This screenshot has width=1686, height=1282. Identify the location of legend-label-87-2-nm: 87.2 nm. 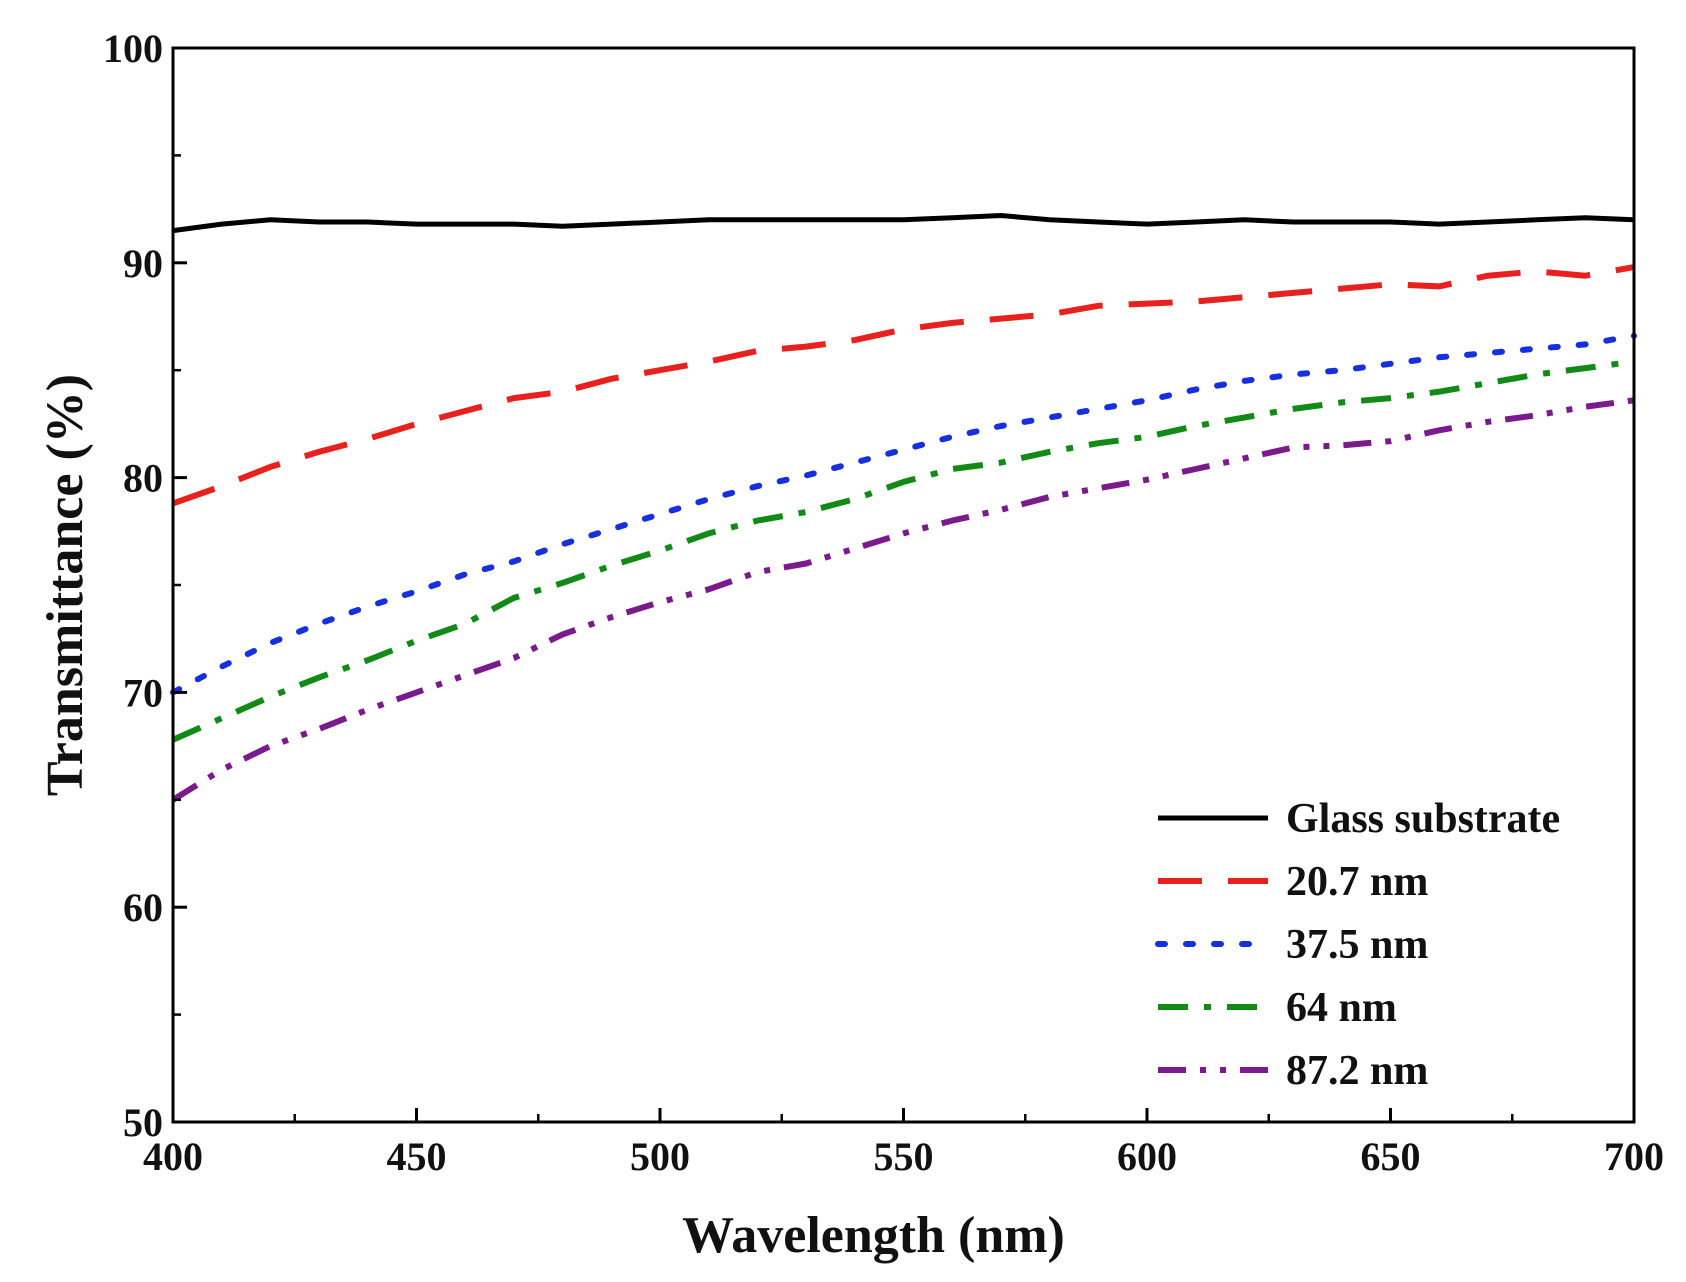
(1357, 1071).